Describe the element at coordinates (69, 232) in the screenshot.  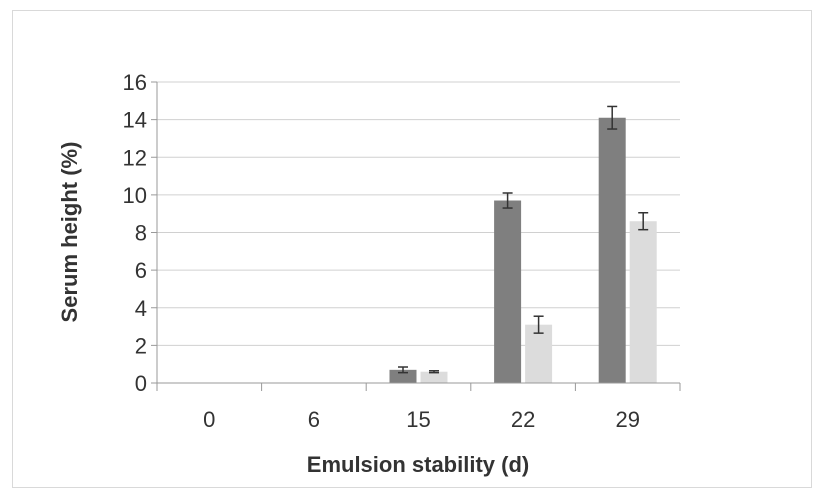
I see `y-axis-title: Serum height (%)` at that location.